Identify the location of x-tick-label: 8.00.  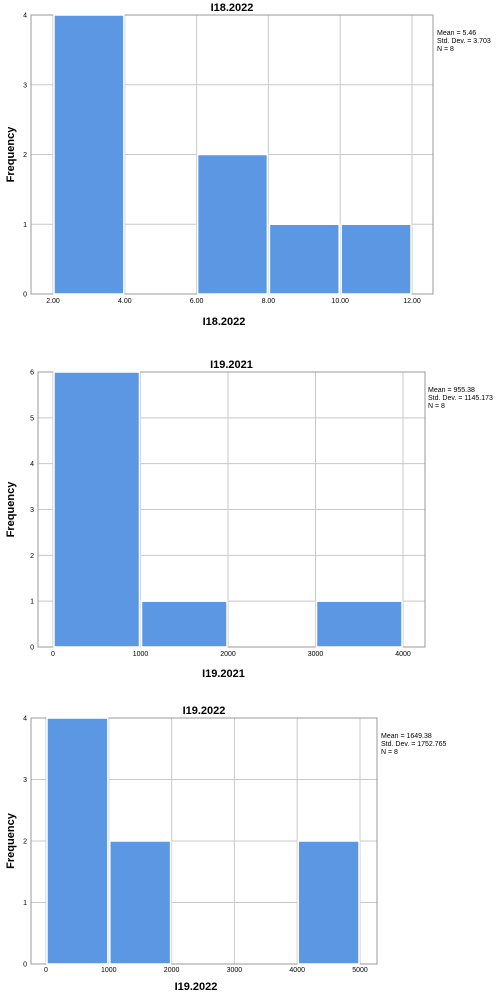
(269, 301).